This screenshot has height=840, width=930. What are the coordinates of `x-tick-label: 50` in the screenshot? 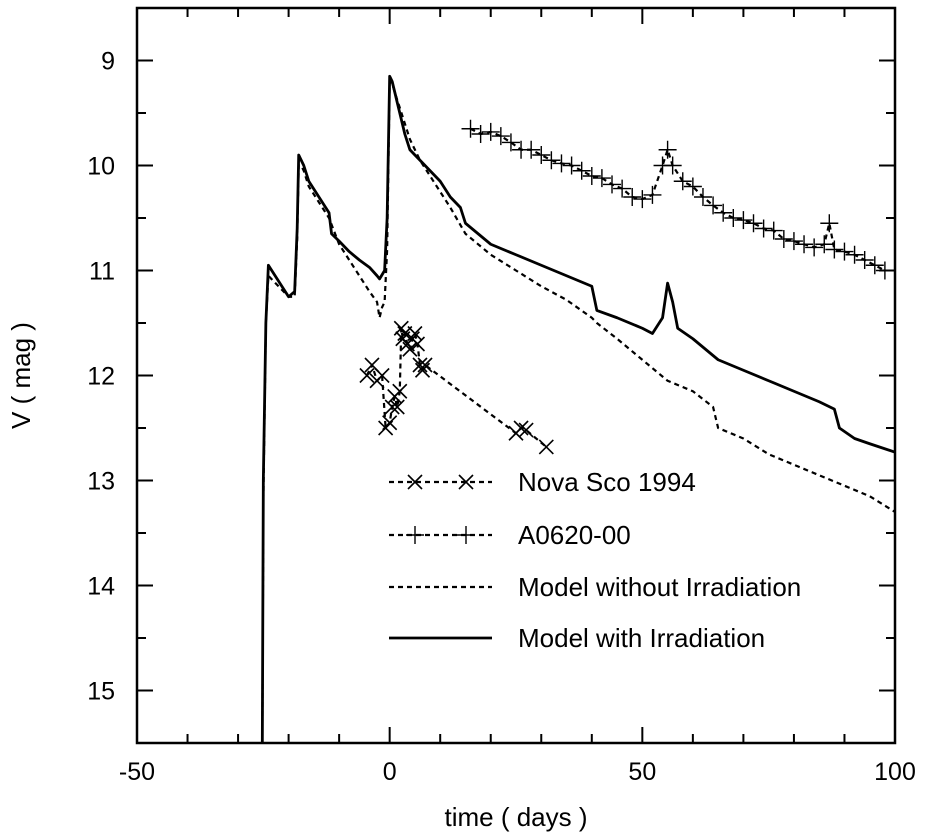 It's located at (642, 772).